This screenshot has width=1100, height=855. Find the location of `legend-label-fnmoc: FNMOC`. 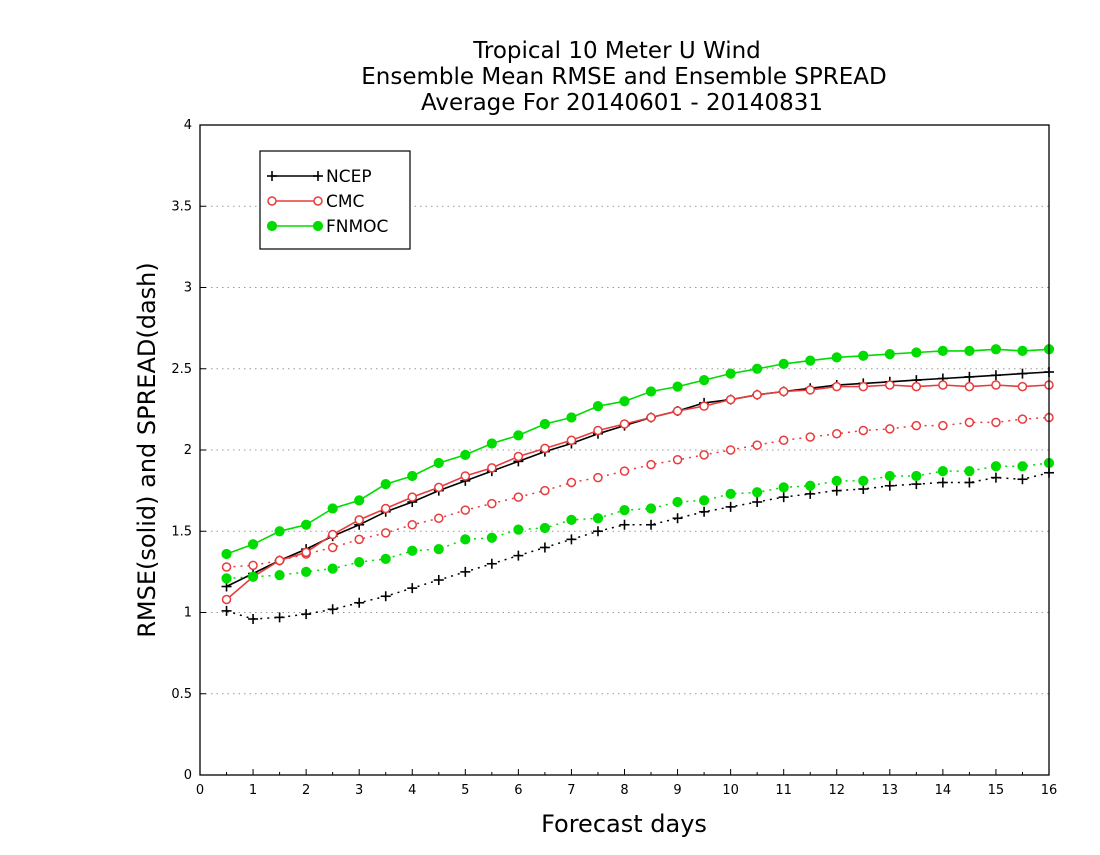

legend-label-fnmoc: FNMOC is located at coordinates (357, 227).